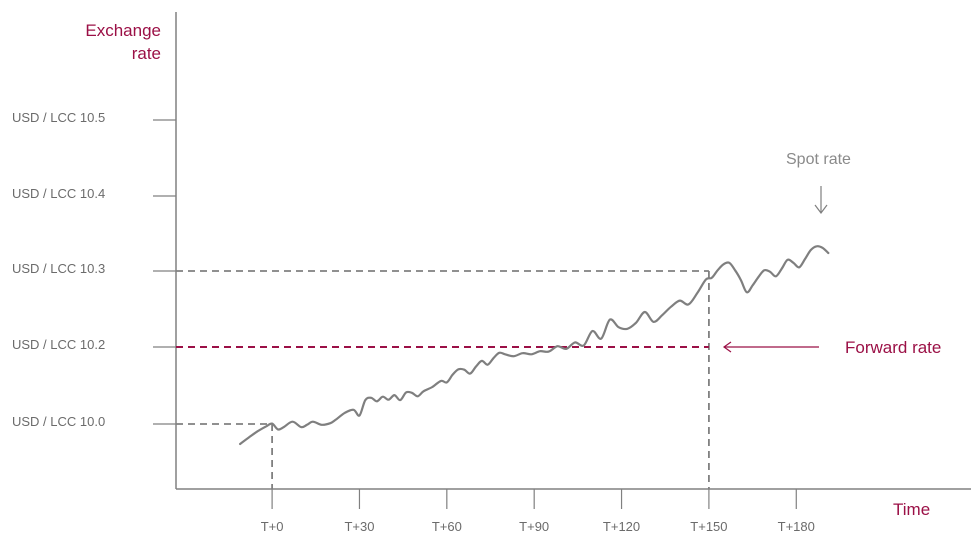  Describe the element at coordinates (775, 269) in the screenshot. I see `annotation-arrows` at that location.